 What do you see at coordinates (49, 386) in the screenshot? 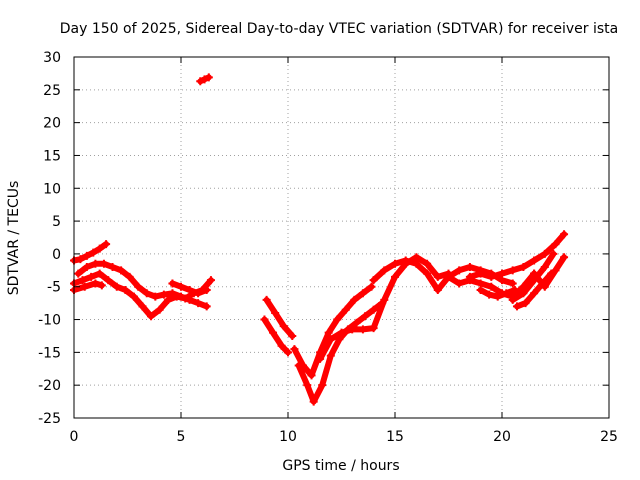
I see `y-tick-label: -20` at bounding box center [49, 386].